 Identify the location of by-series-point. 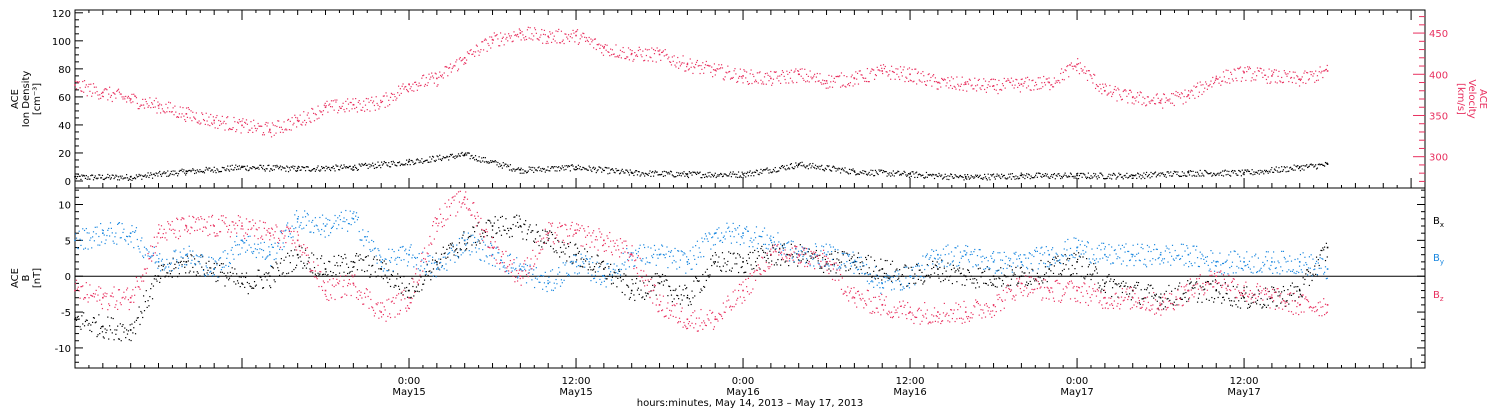
(882, 283).